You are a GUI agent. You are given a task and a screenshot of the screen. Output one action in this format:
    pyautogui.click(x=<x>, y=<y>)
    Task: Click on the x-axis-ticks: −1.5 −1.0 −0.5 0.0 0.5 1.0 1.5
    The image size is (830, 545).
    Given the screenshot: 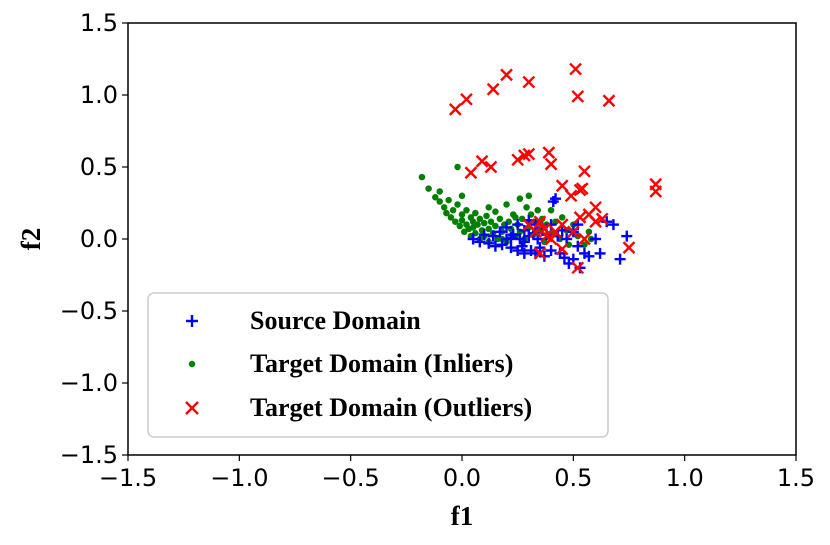 What is the action you would take?
    pyautogui.click(x=457, y=473)
    